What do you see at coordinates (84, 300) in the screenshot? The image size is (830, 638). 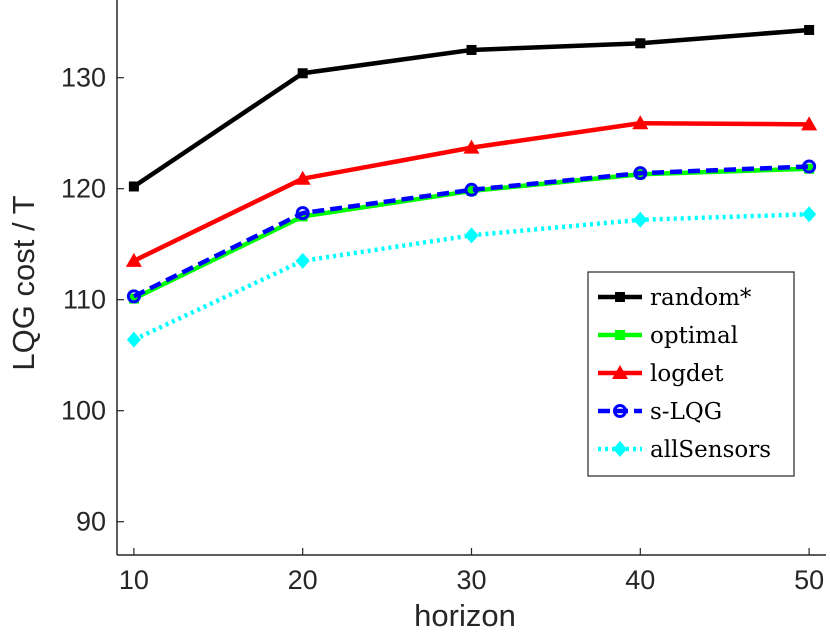 I see `y-tick-label: 110` at bounding box center [84, 300].